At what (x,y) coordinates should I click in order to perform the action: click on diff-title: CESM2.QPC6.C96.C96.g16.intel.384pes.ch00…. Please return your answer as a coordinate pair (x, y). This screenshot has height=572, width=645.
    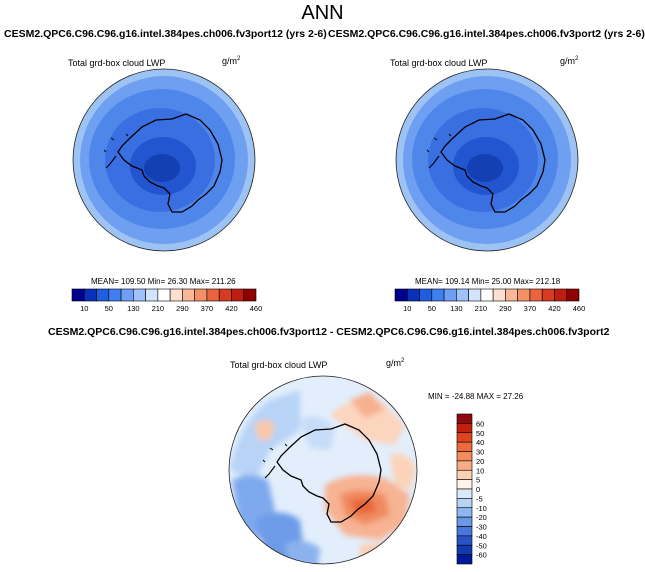
    Looking at the image, I should click on (329, 332).